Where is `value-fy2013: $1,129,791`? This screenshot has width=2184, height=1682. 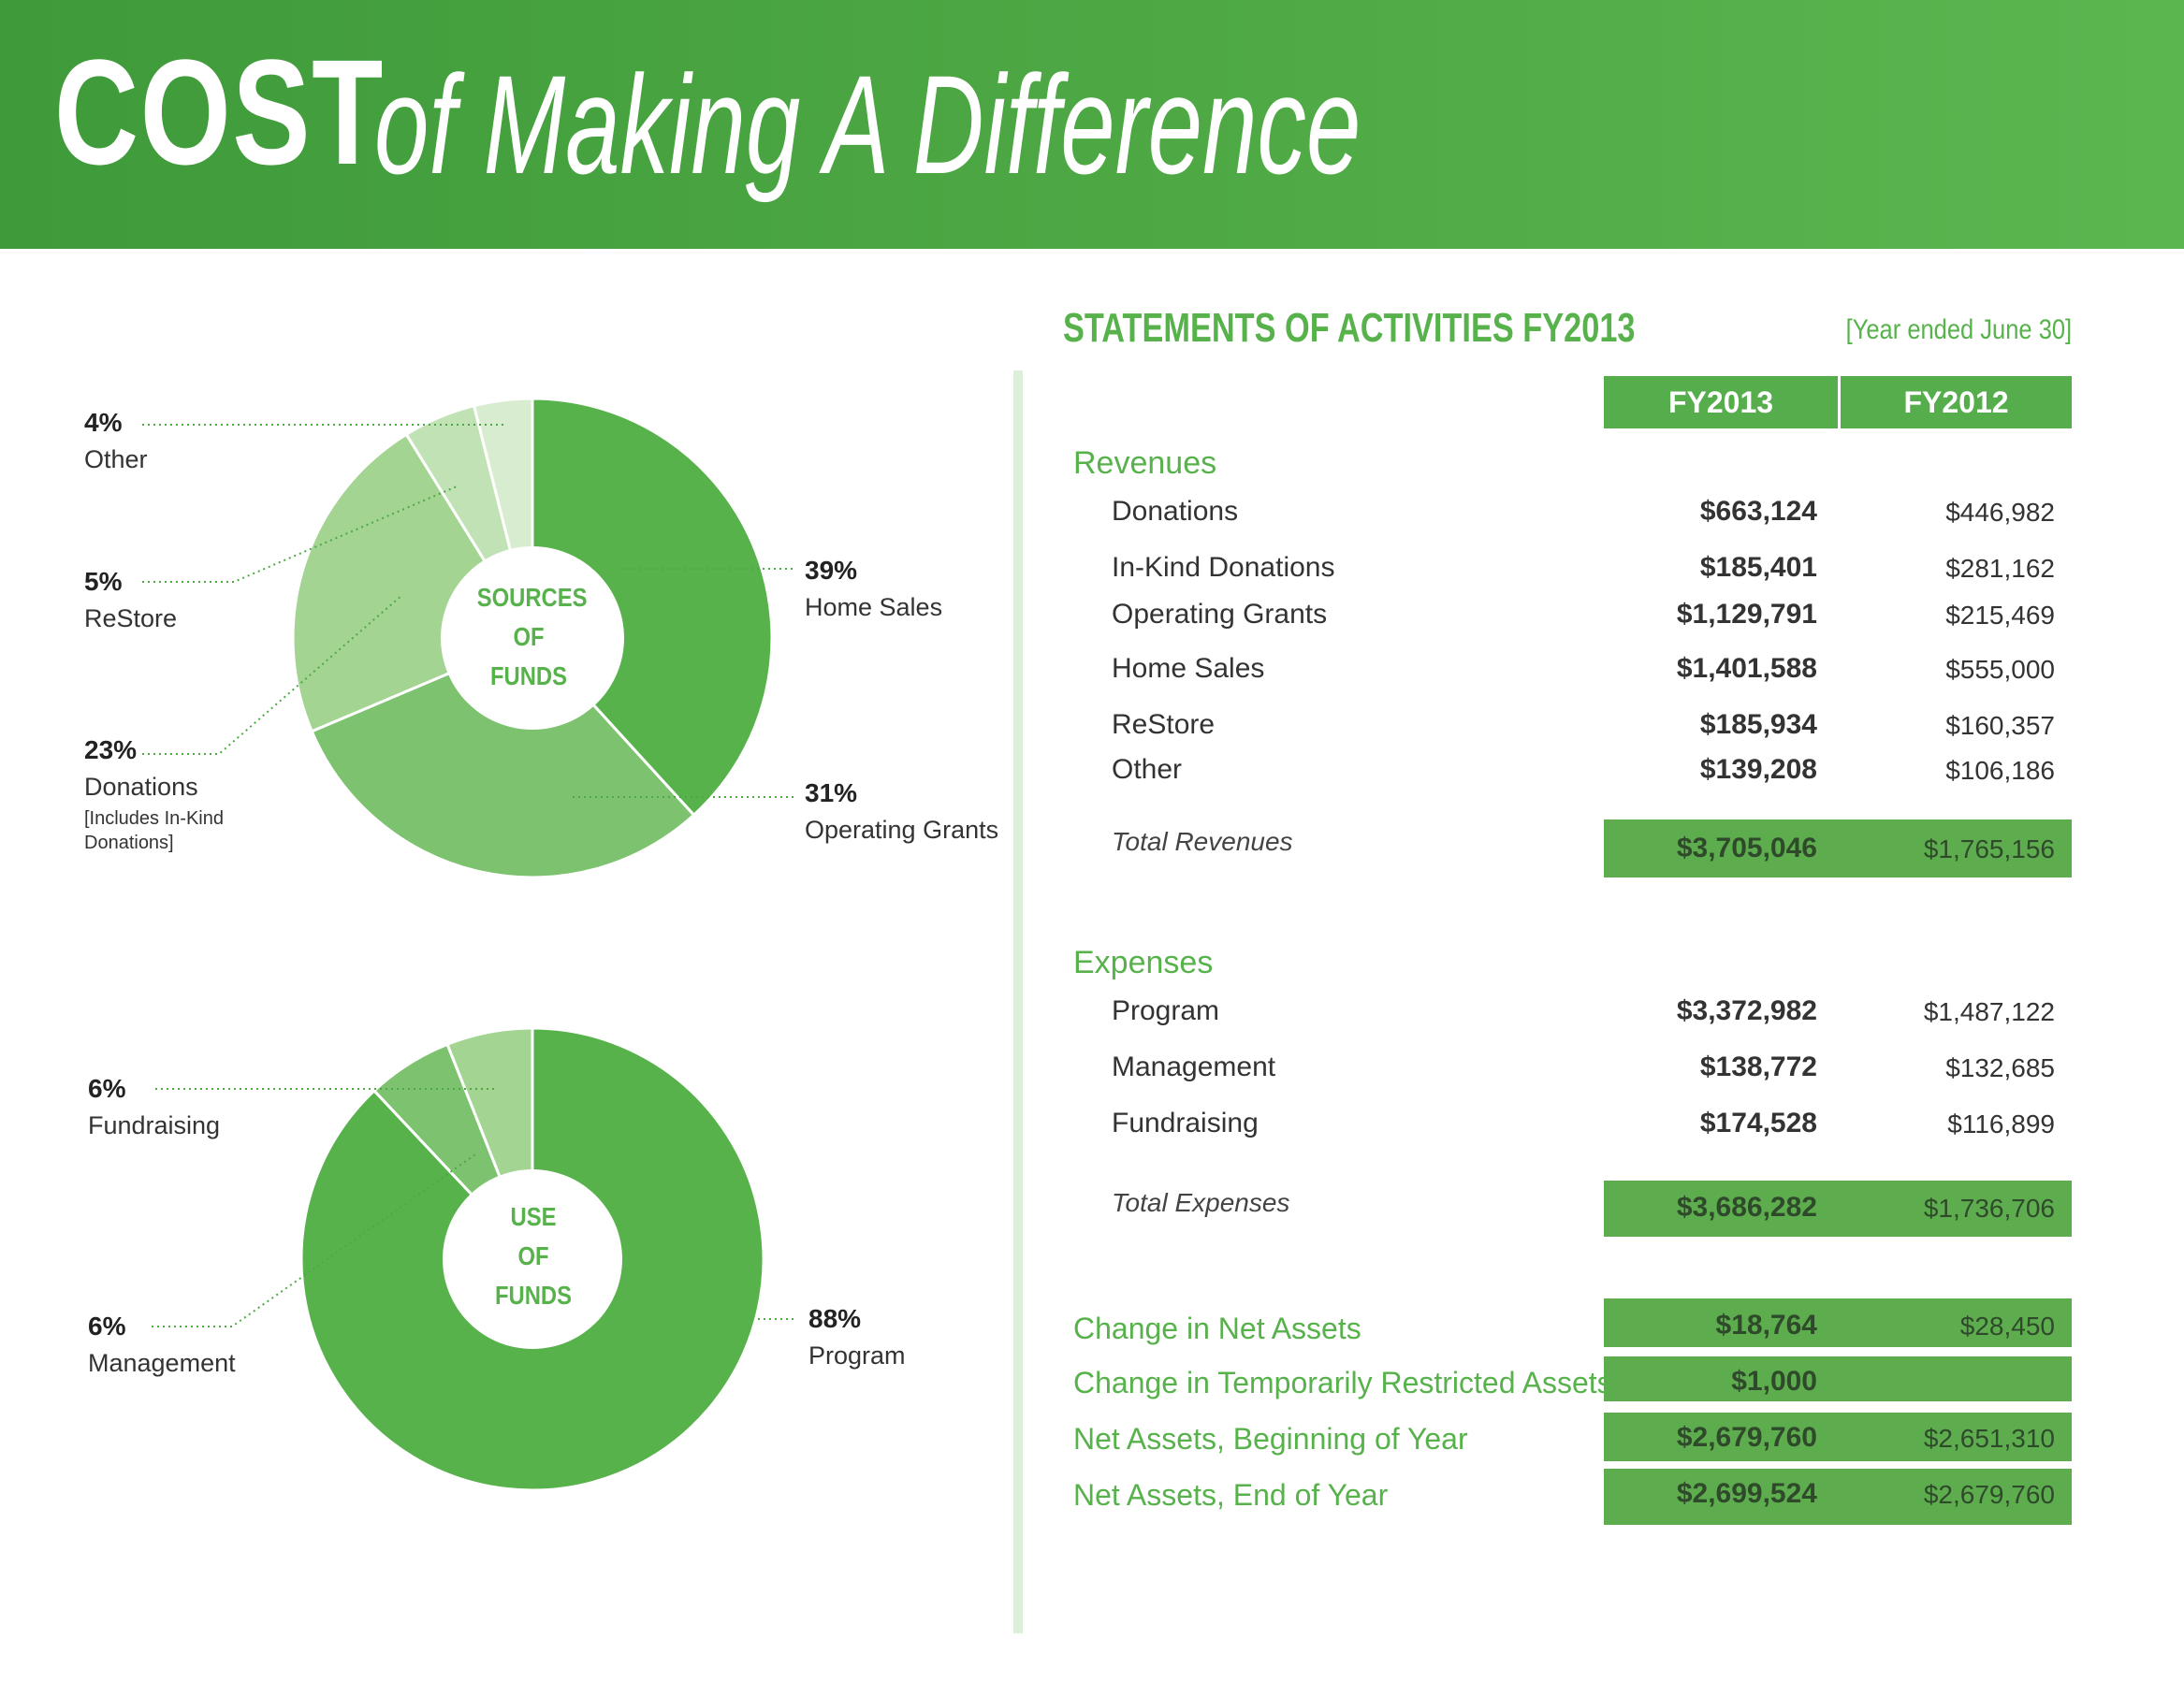 value-fy2013: $1,129,791 is located at coordinates (1746, 614).